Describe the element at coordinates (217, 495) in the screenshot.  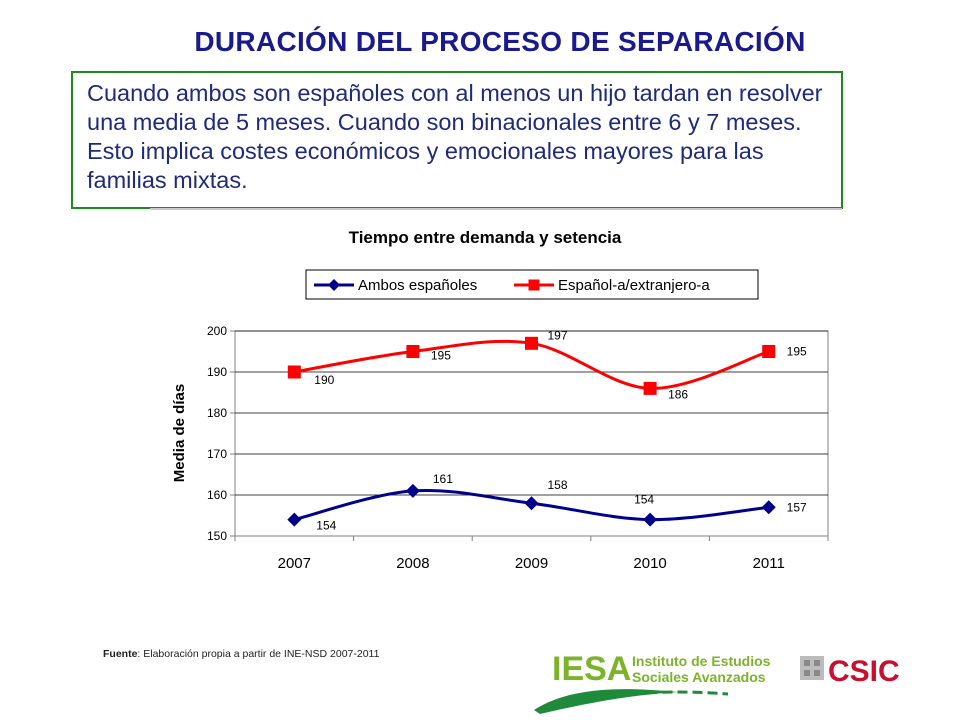
I see `y-tick-label: 160` at that location.